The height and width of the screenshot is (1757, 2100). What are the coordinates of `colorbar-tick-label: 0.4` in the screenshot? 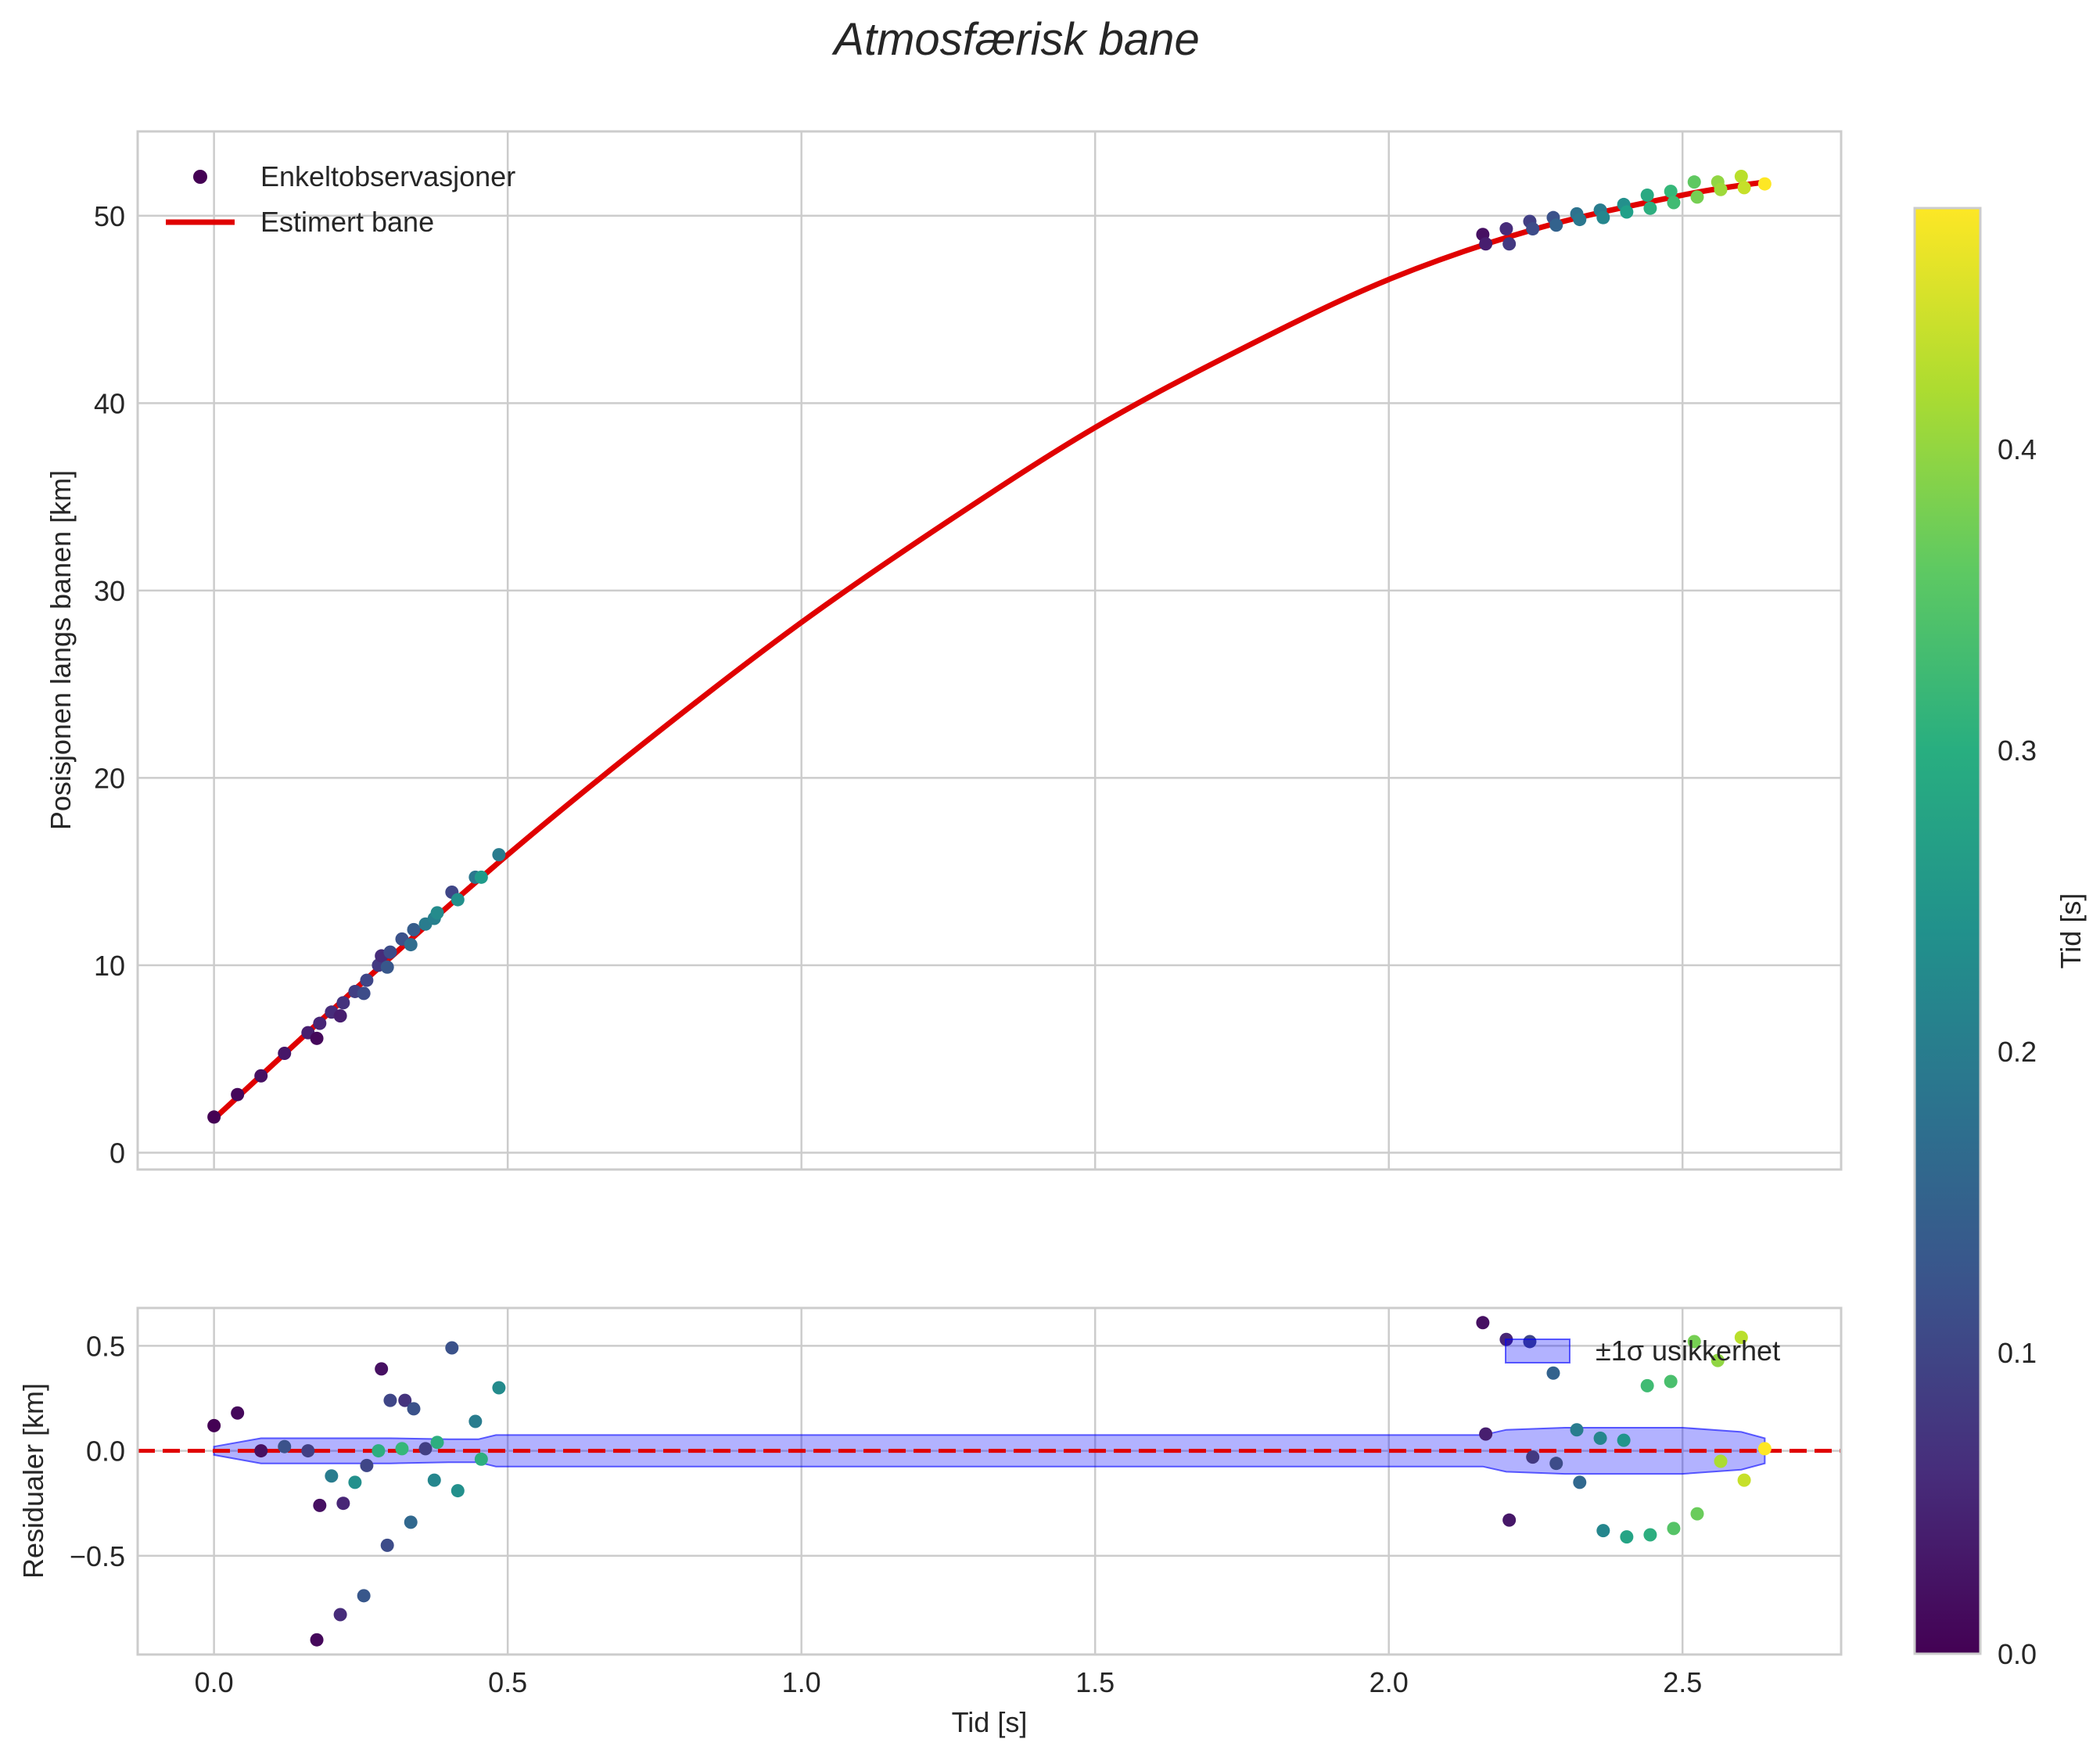 It's located at (2017, 449).